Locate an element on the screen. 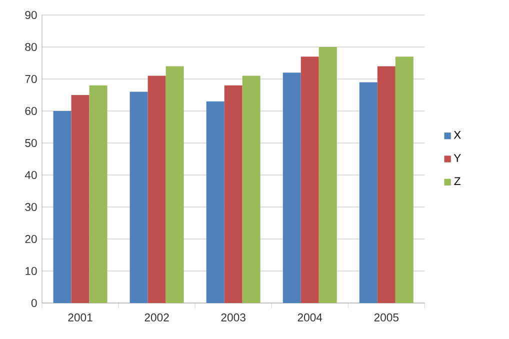 This screenshot has width=509, height=339. y-tick-label: 30 is located at coordinates (31, 207).